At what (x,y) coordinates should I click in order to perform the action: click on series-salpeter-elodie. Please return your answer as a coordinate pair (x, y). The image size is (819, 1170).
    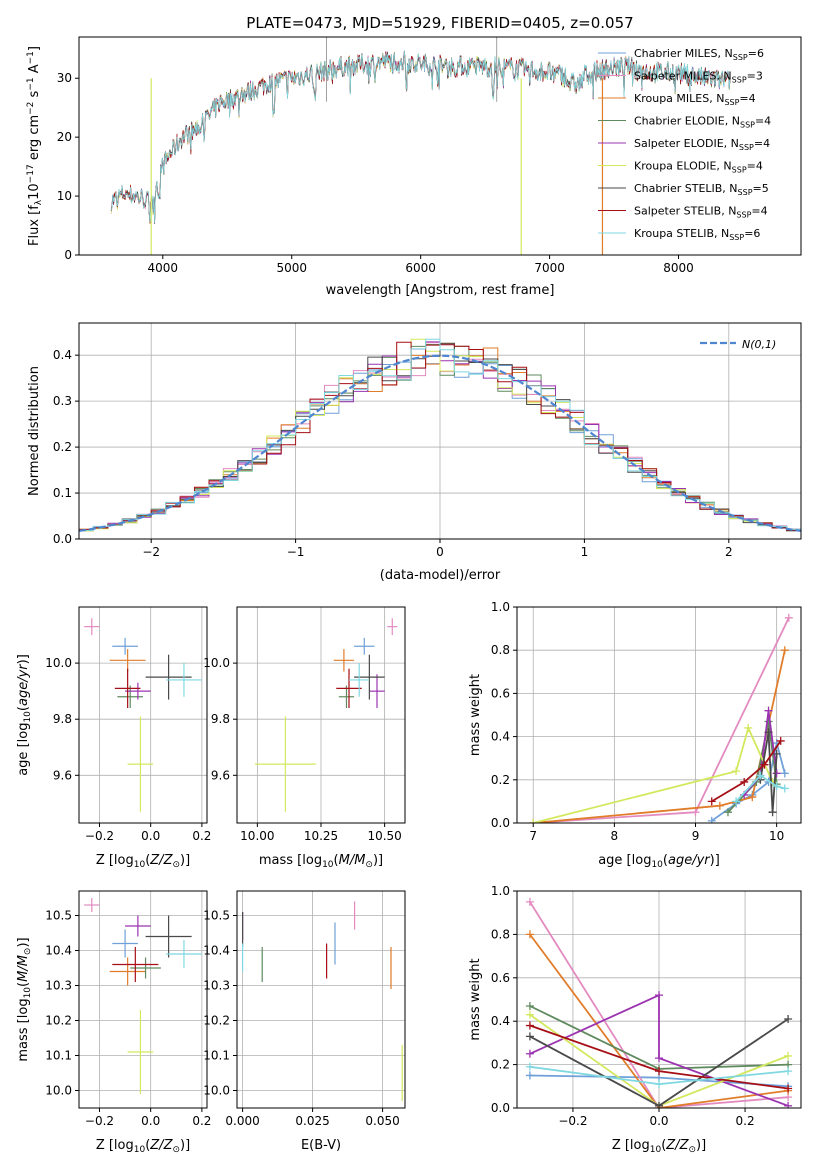
    Looking at the image, I should click on (659, 1049).